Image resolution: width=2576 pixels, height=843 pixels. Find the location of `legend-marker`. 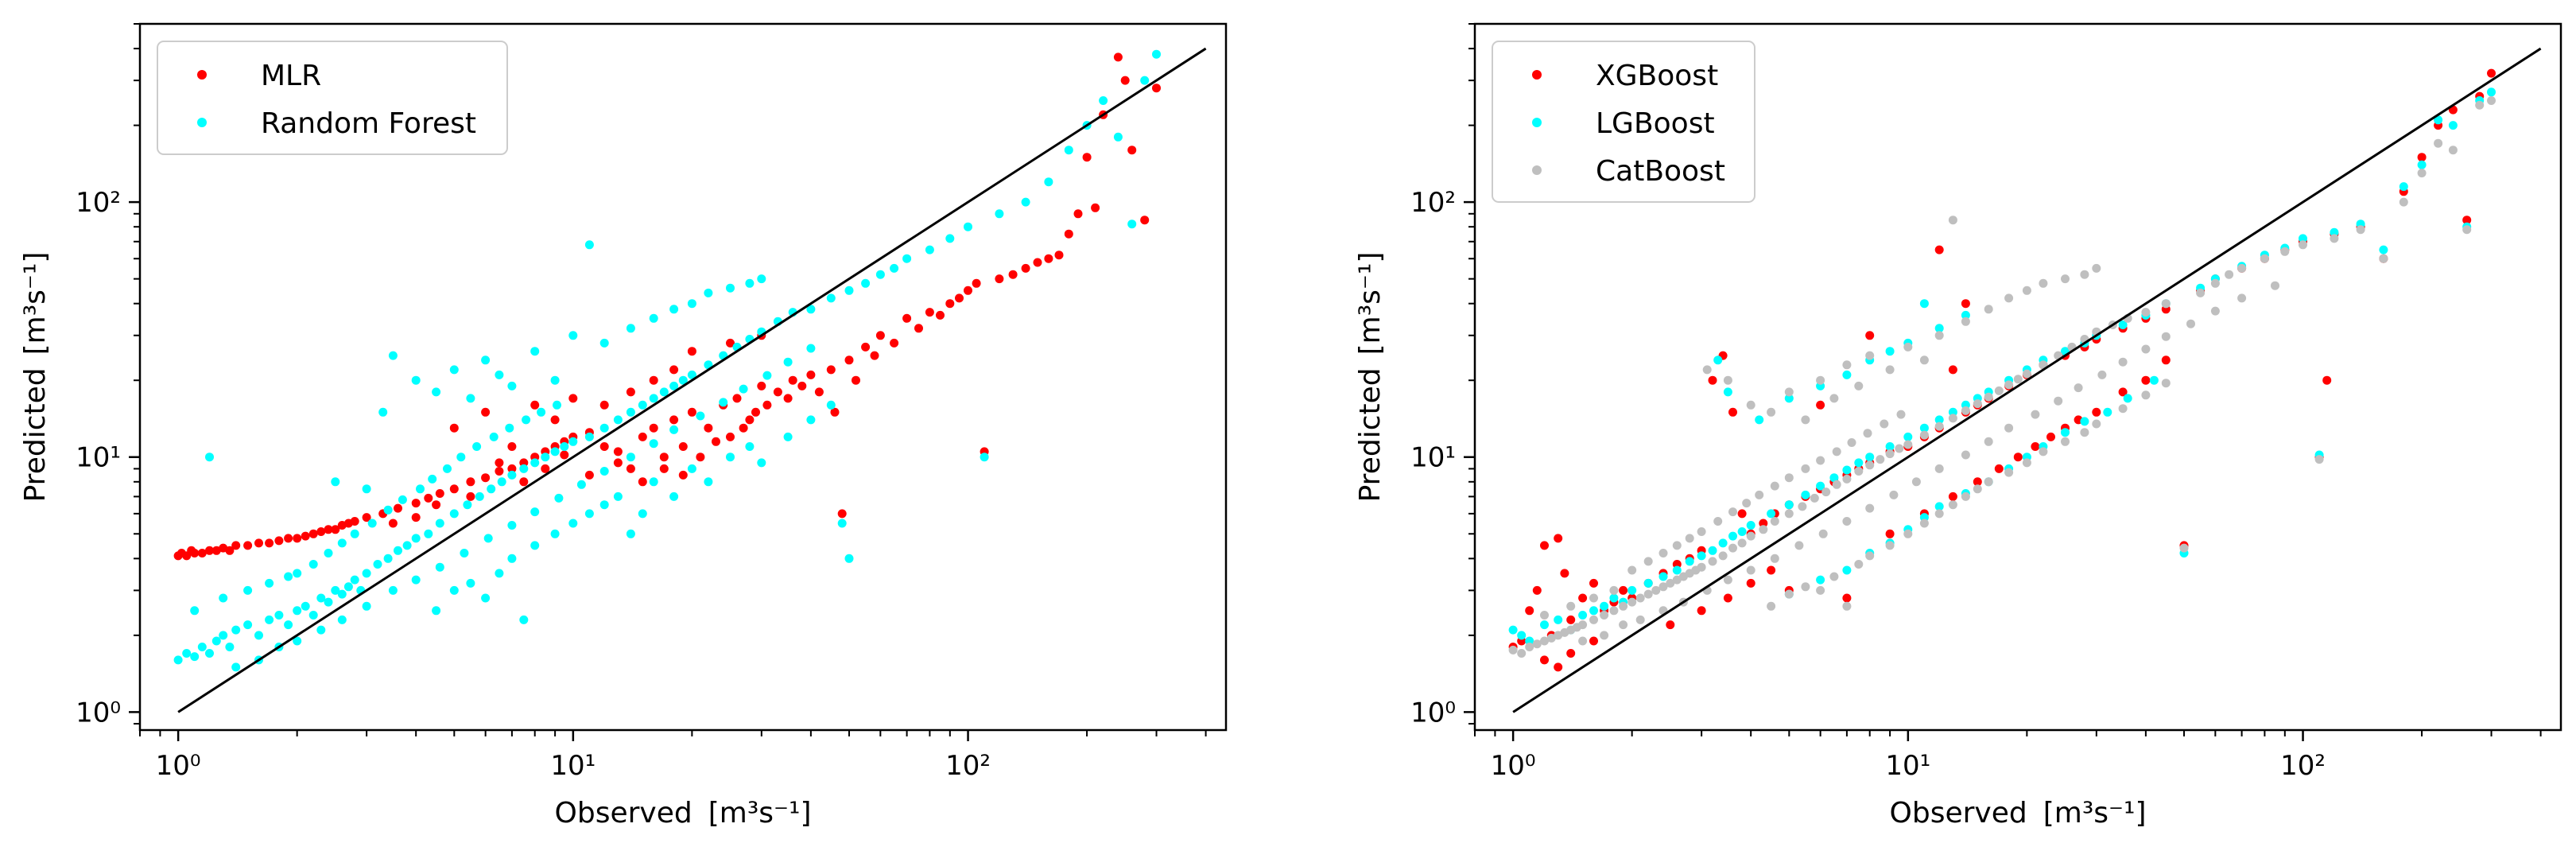

legend-marker is located at coordinates (202, 75).